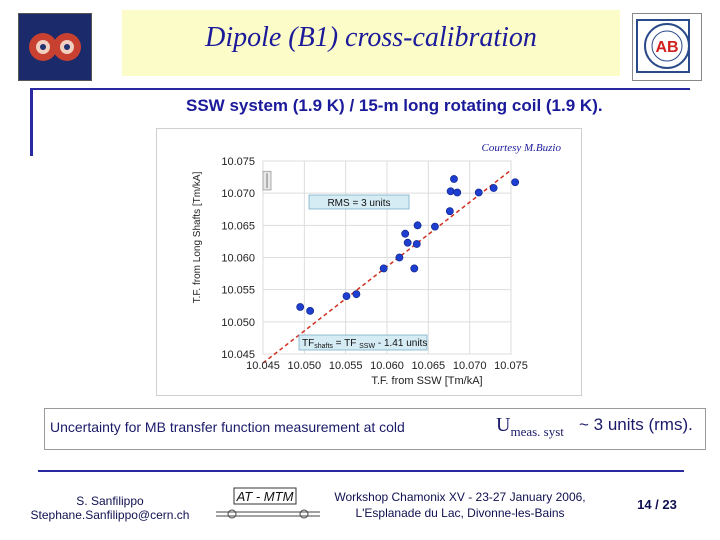  I want to click on magnet-cross-section-icon, so click(55, 47).